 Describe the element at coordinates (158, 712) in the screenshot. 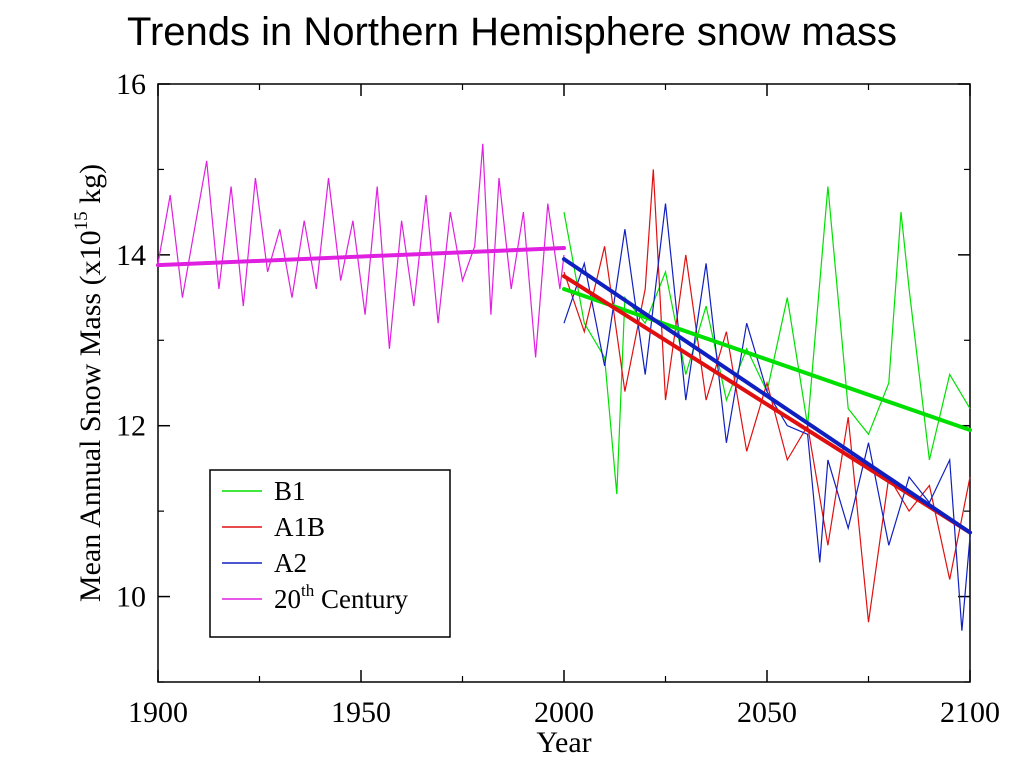

I see `x-tick-label: 1900` at that location.